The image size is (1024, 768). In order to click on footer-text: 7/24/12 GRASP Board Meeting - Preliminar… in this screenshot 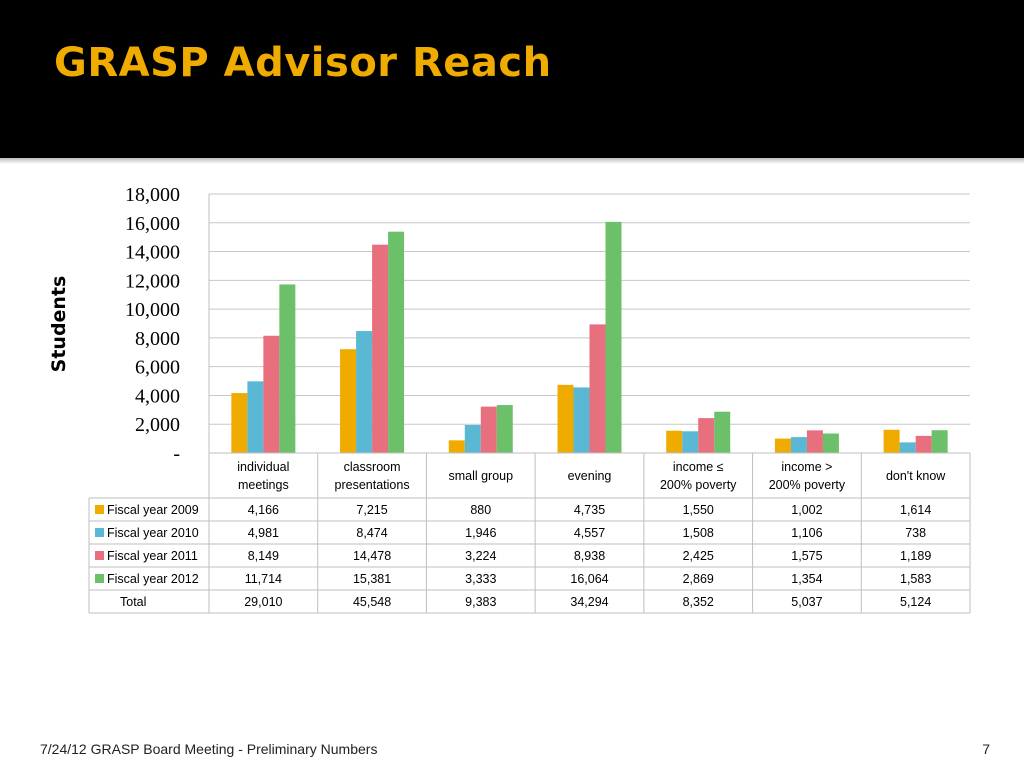, I will do `click(209, 749)`.